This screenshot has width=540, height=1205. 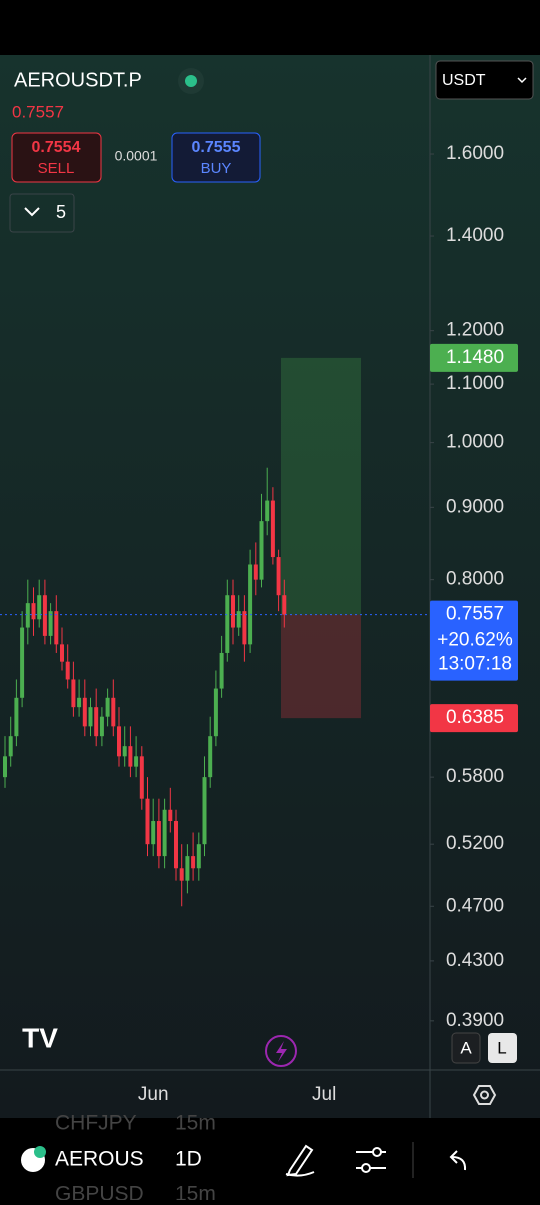 What do you see at coordinates (475, 383) in the screenshot?
I see `y-tick-label: 1.1000` at bounding box center [475, 383].